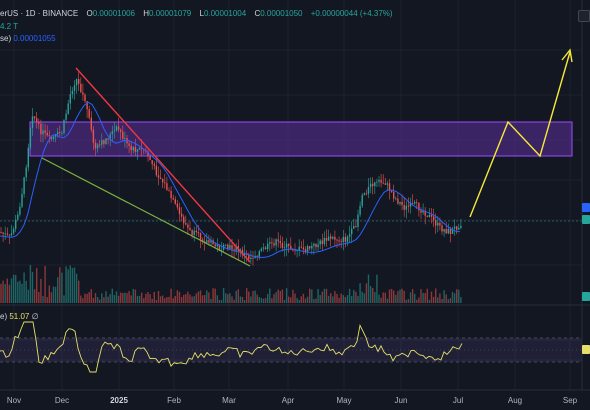 Image resolution: width=590 pixels, height=410 pixels. What do you see at coordinates (119, 400) in the screenshot?
I see `xaxis-label-2025: 2025` at bounding box center [119, 400].